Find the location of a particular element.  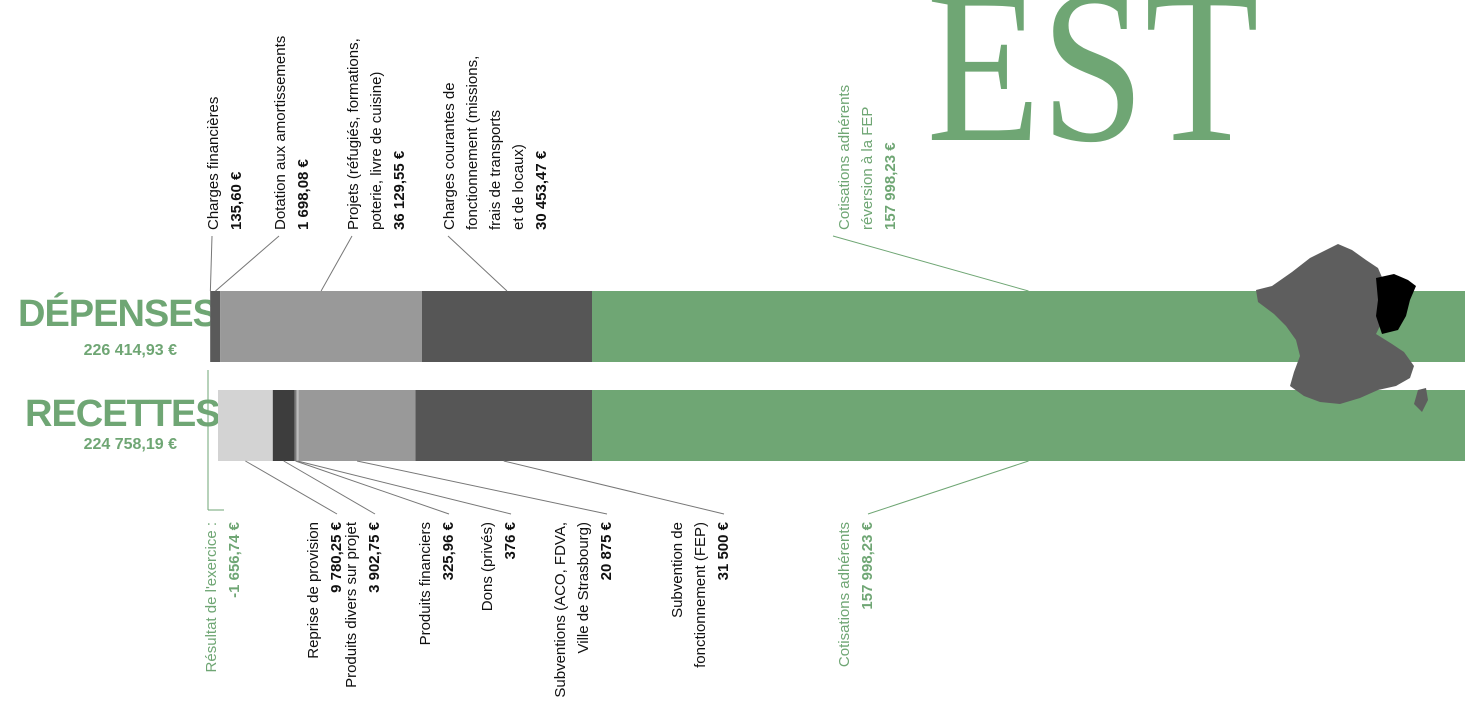

recettes-label-0: Reprise de provision 9 780,25 € is located at coordinates (325, 589).